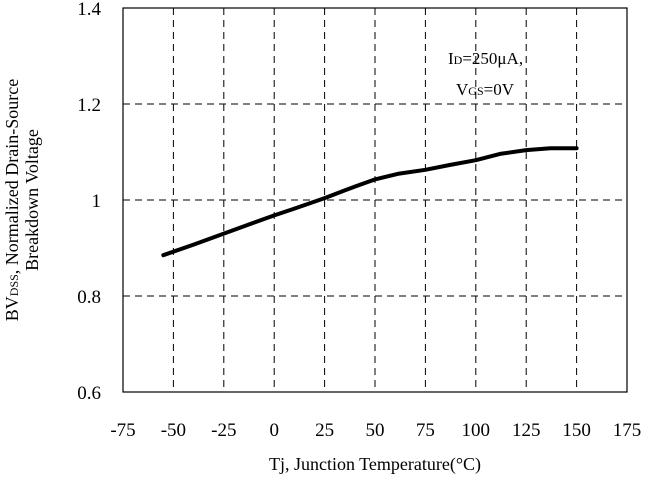 The height and width of the screenshot is (480, 656). I want to click on x-tick-label: 125, so click(526, 430).